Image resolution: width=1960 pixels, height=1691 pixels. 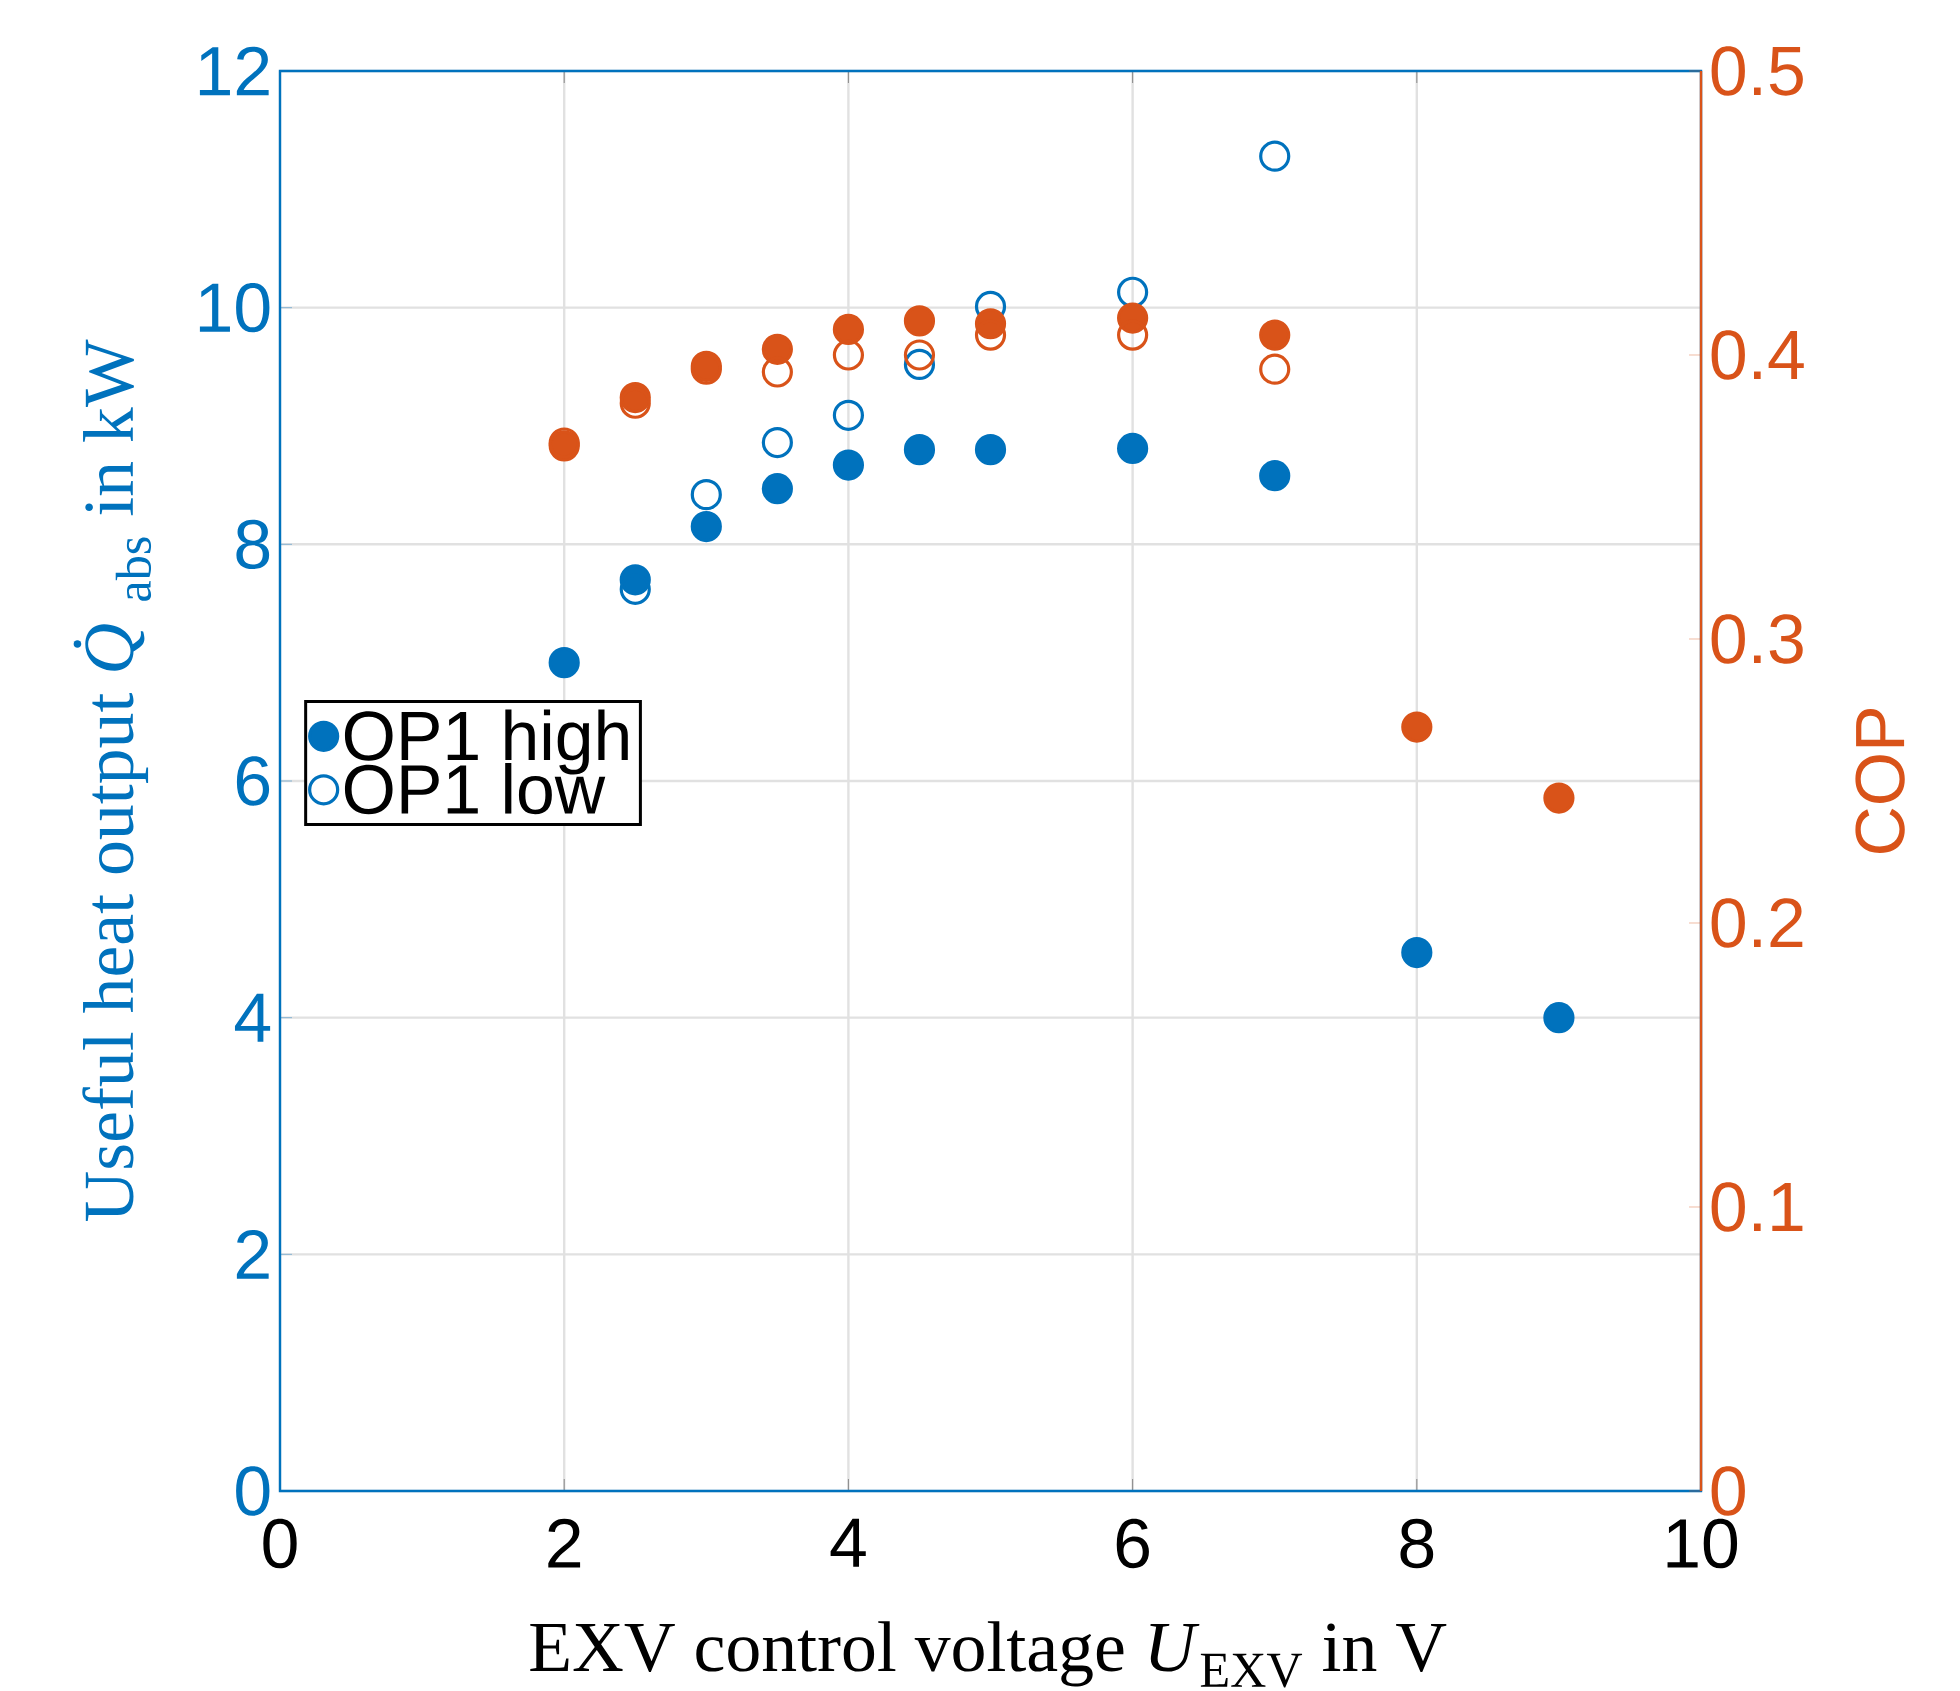 What do you see at coordinates (253, 1491) in the screenshot?
I see `y-tick-label: 0` at bounding box center [253, 1491].